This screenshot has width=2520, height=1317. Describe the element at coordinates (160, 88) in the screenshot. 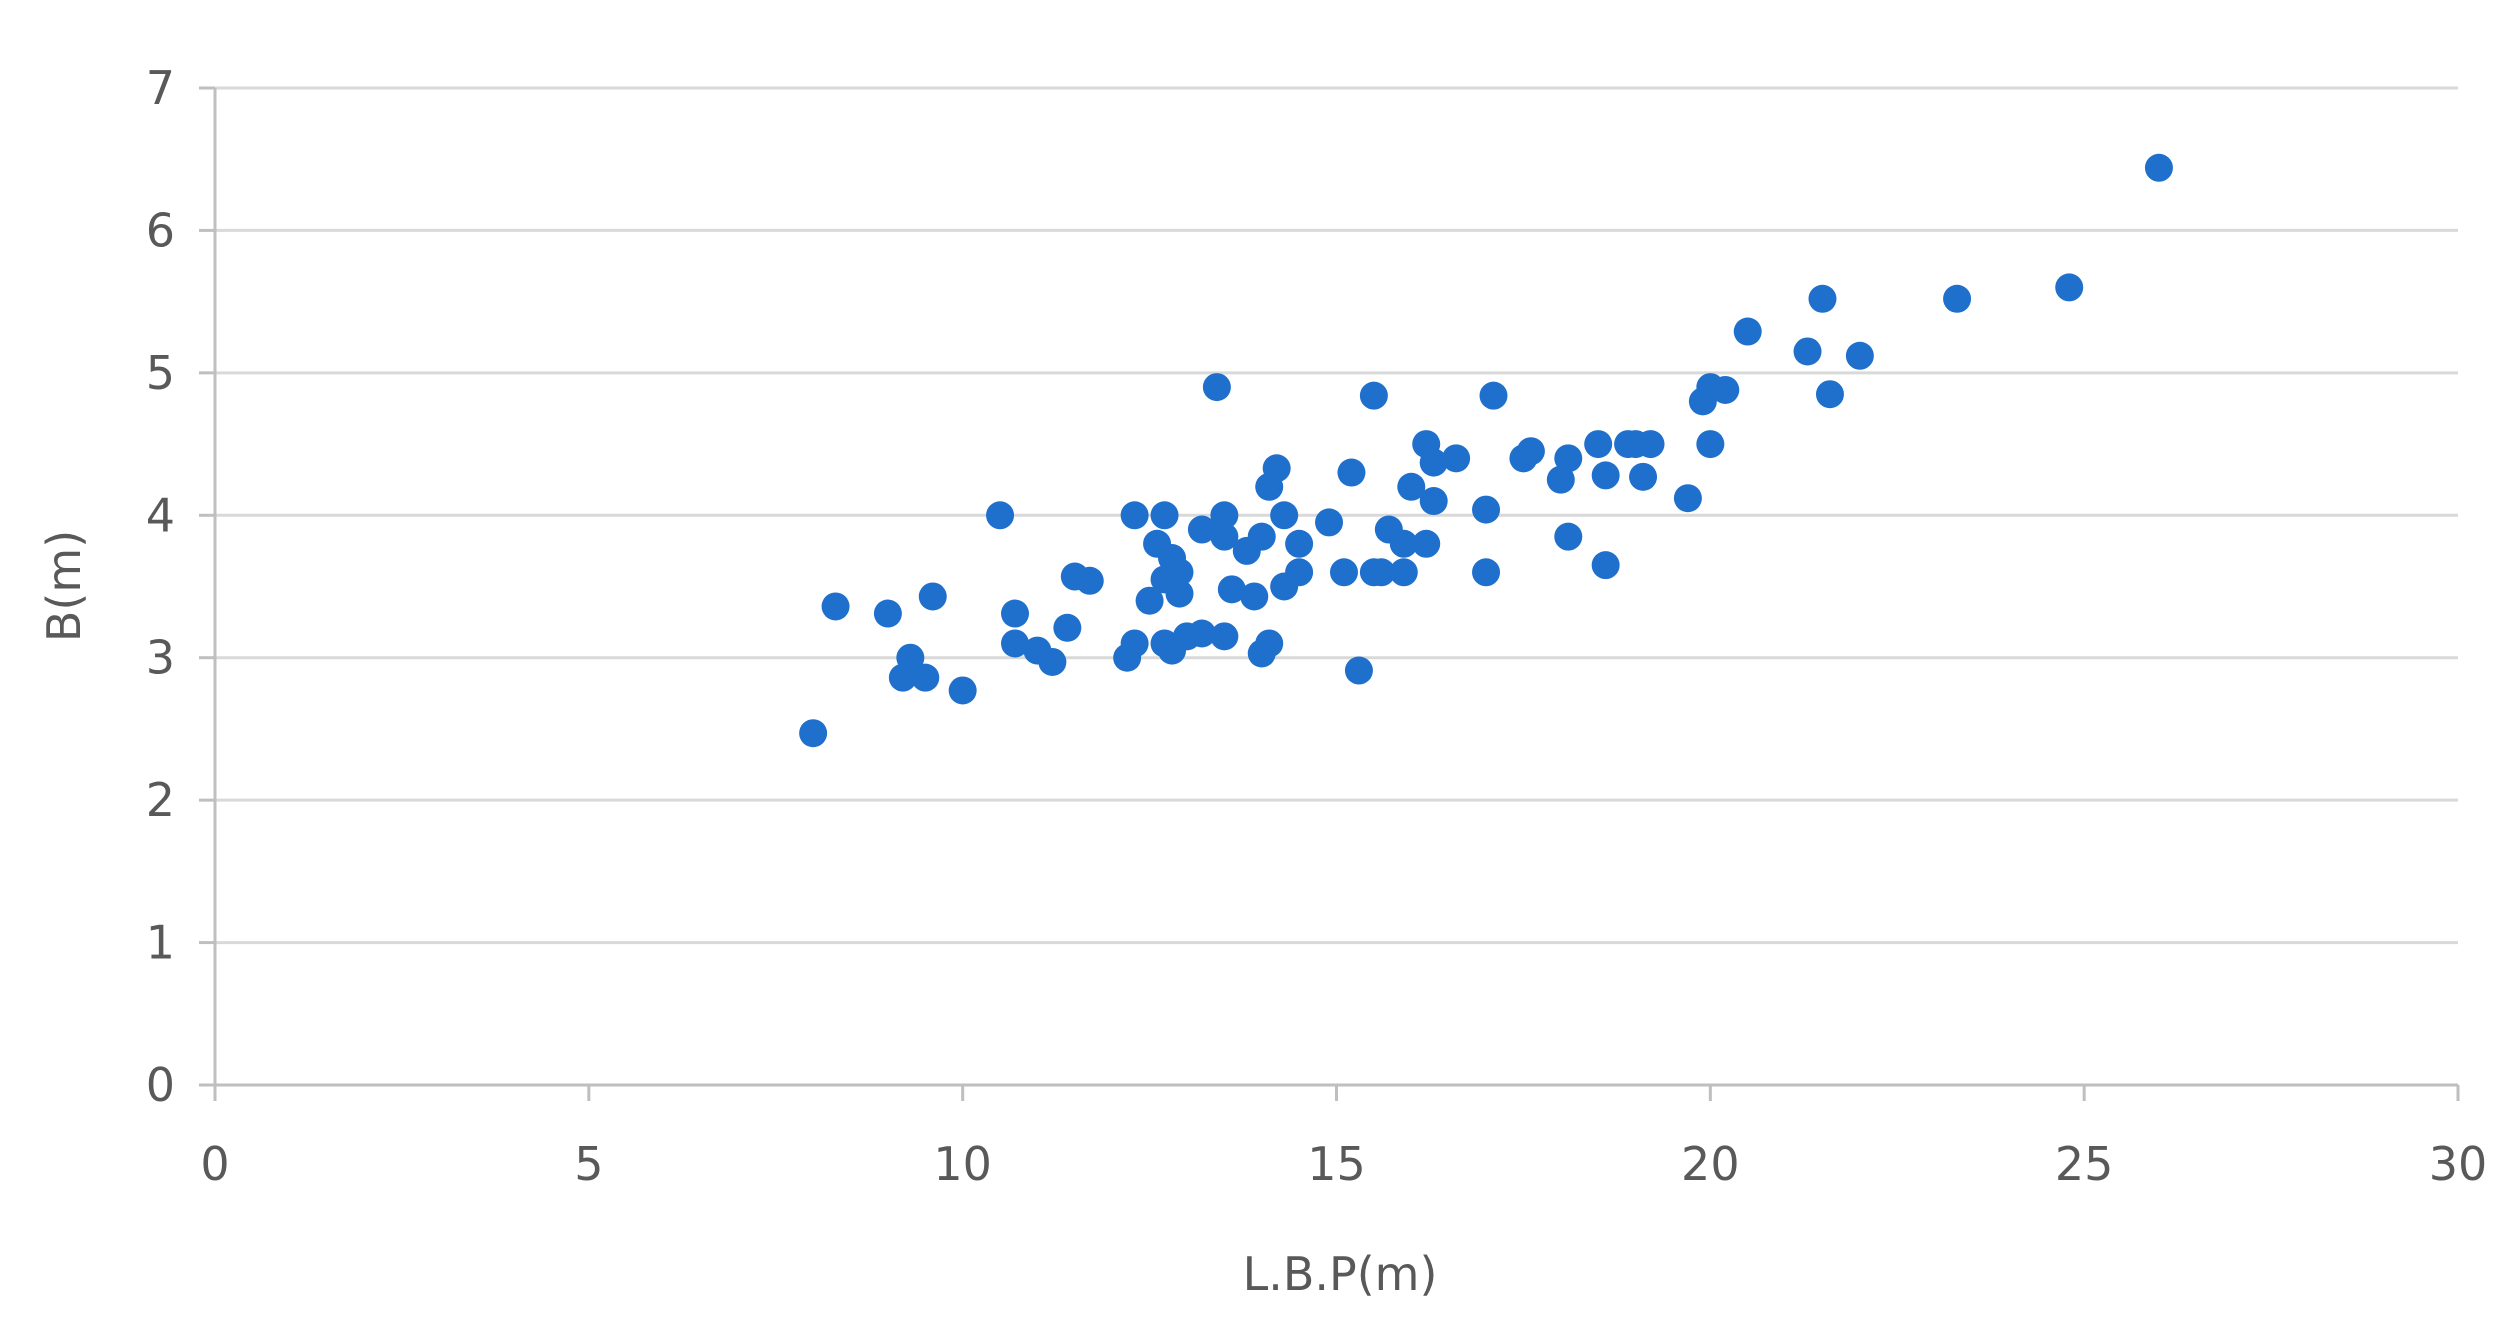

I see `y-tick-label-7: 7` at that location.